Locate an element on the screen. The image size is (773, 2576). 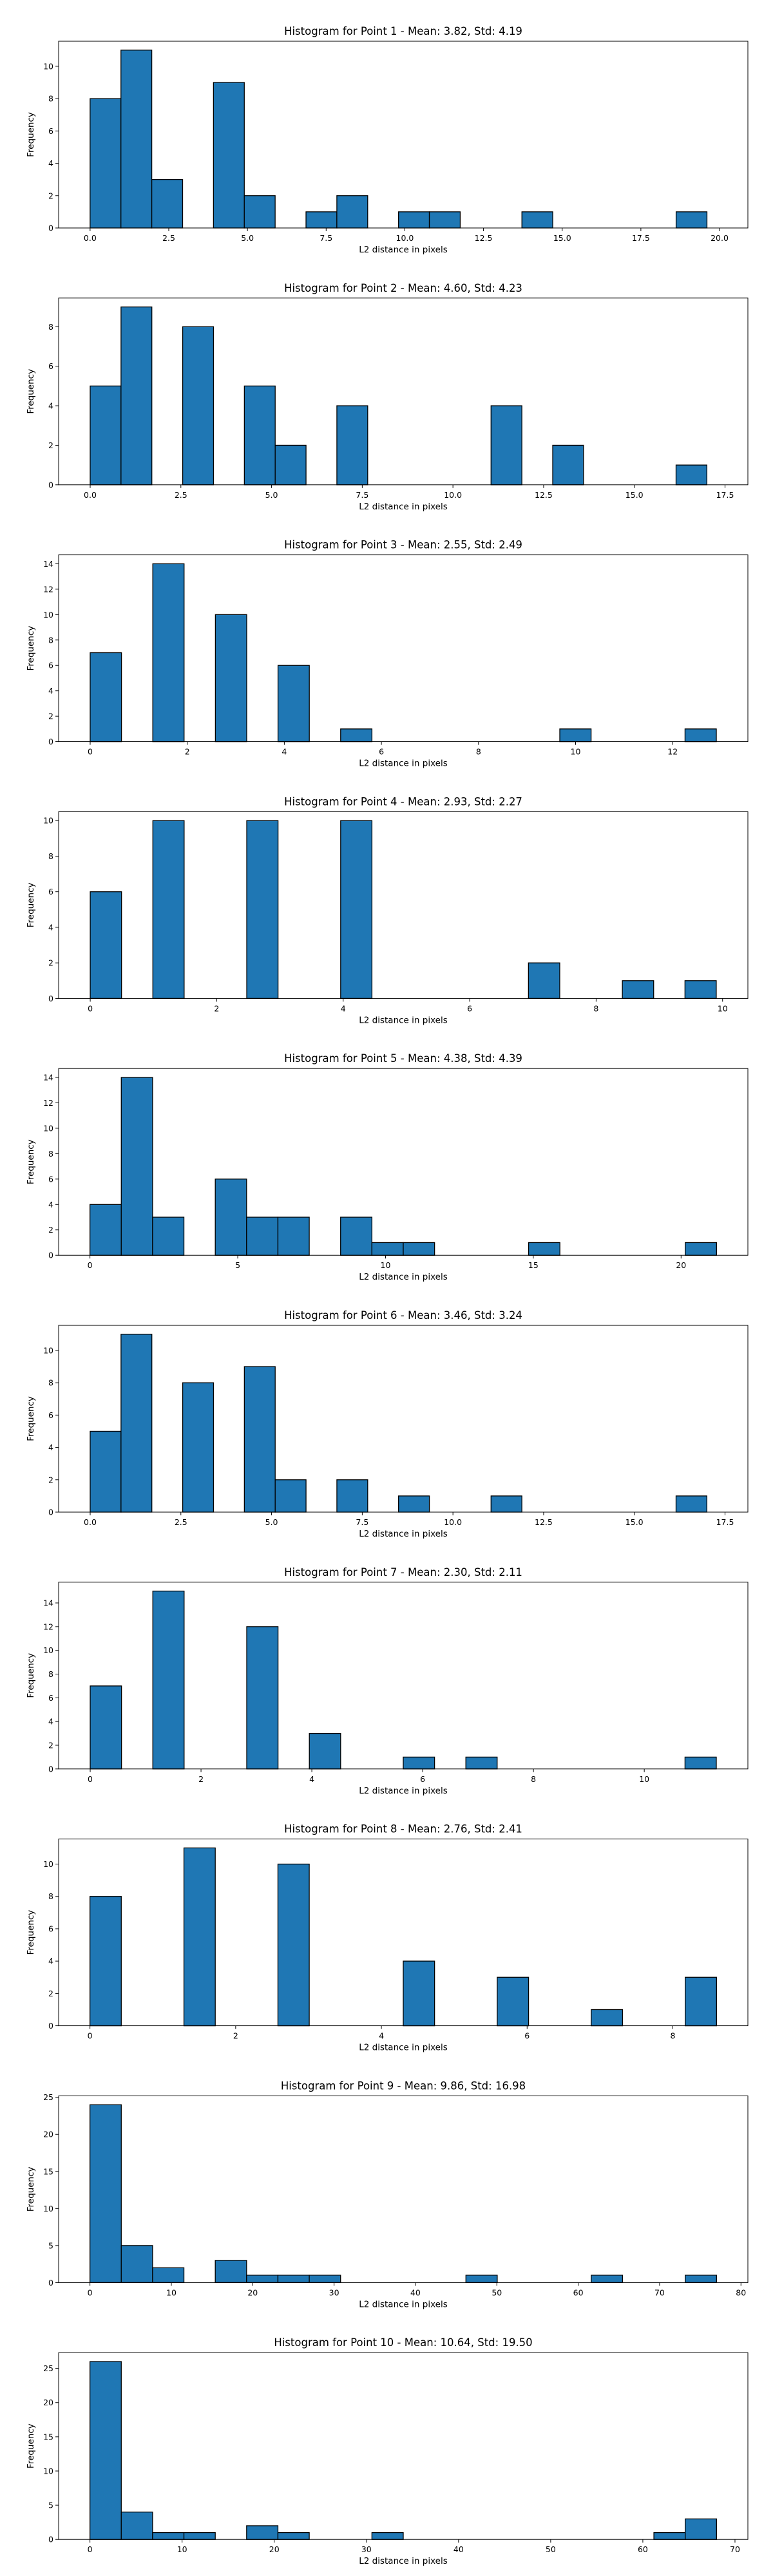
y-tick-label: 5 is located at coordinates (50, 2505).